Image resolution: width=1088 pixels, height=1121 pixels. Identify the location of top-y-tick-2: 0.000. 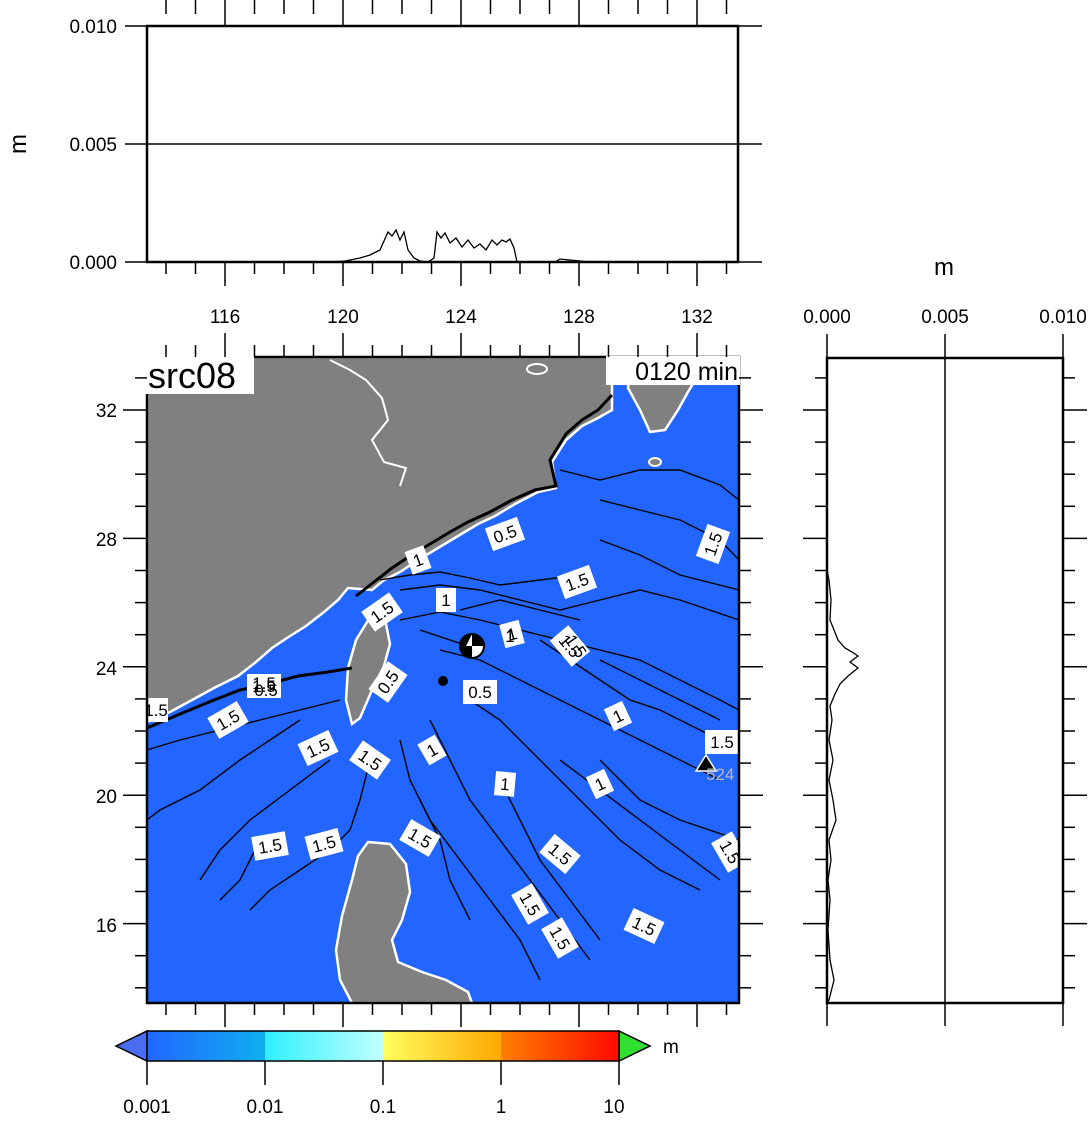
(93, 263).